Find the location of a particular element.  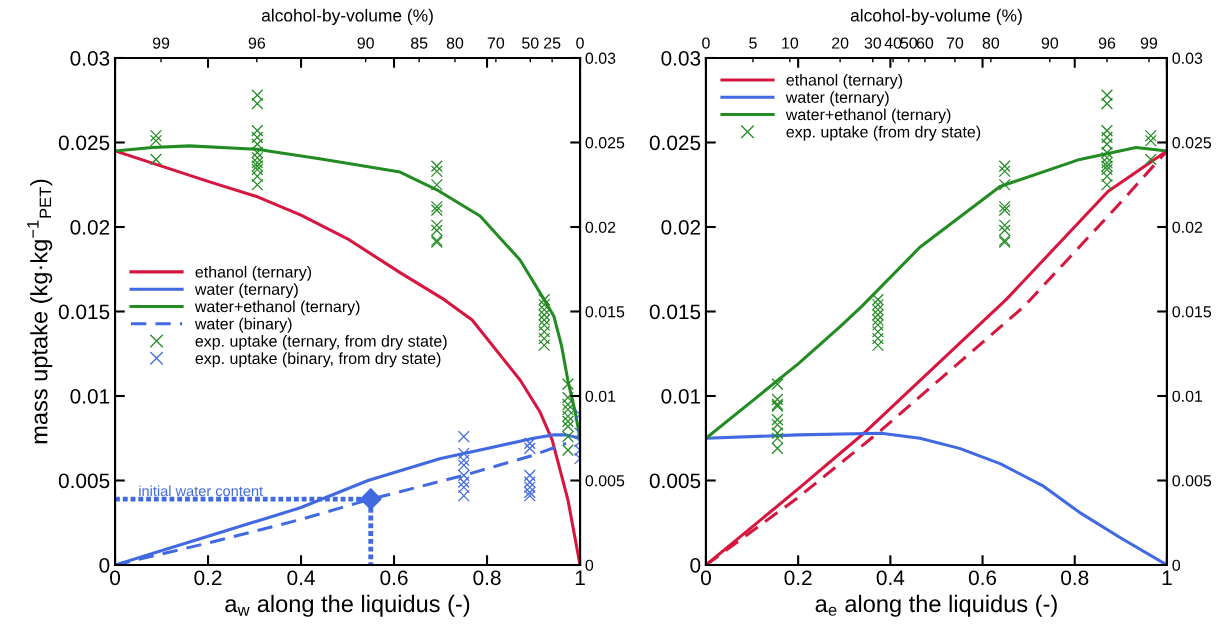

text: 0 is located at coordinates (580, 43).